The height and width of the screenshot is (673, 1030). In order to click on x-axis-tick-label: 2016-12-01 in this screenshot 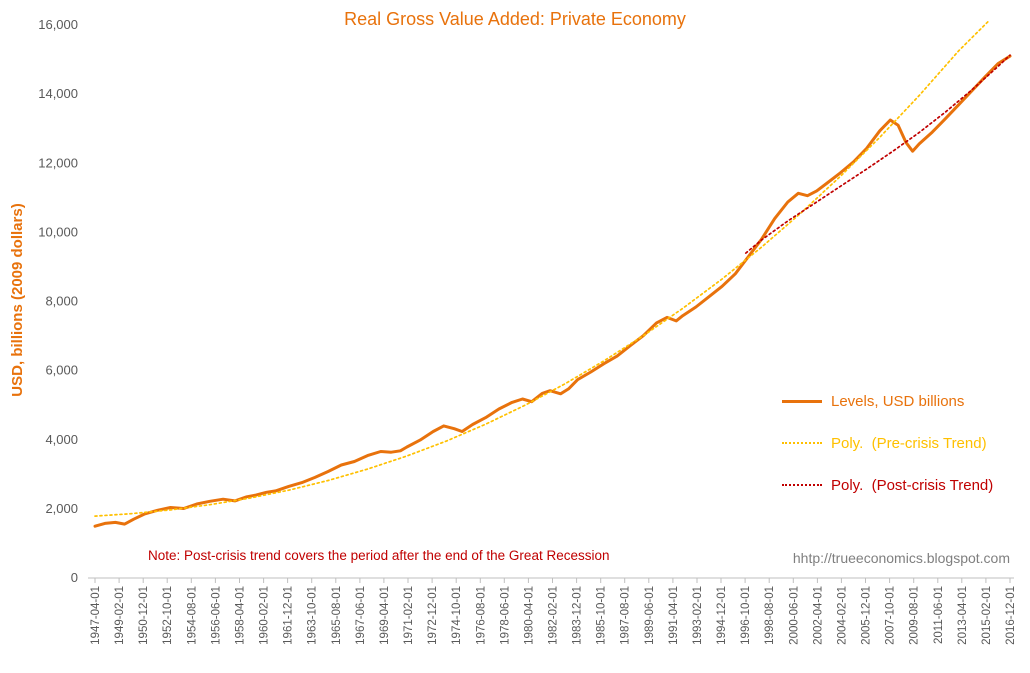, I will do `click(1011, 615)`.